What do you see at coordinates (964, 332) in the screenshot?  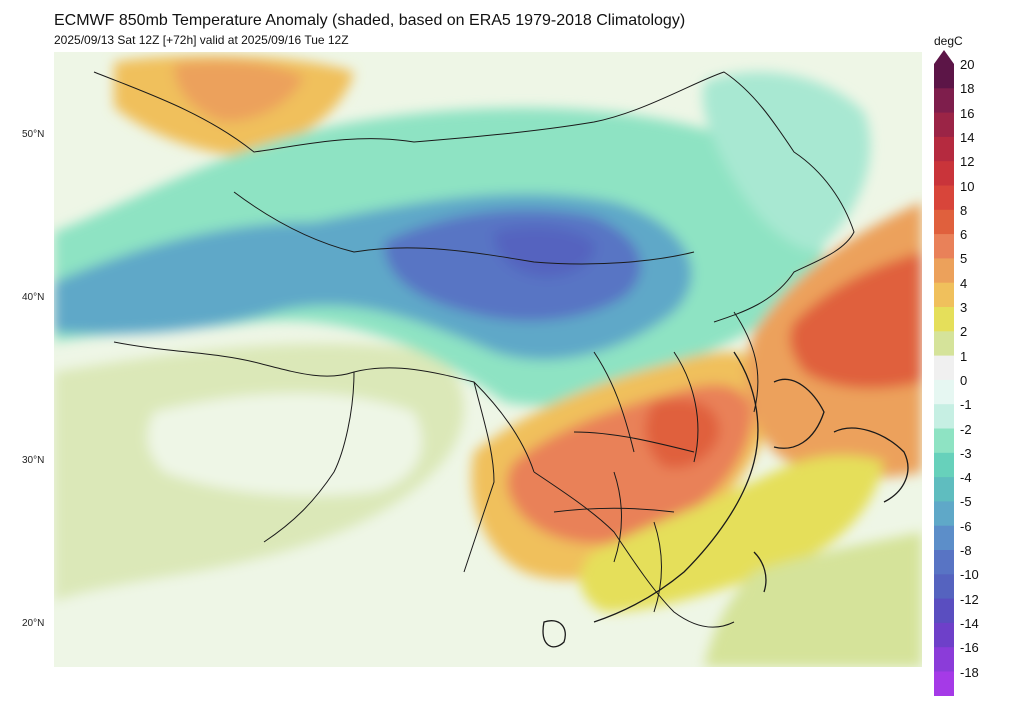 I see `colorbar-label: 2` at bounding box center [964, 332].